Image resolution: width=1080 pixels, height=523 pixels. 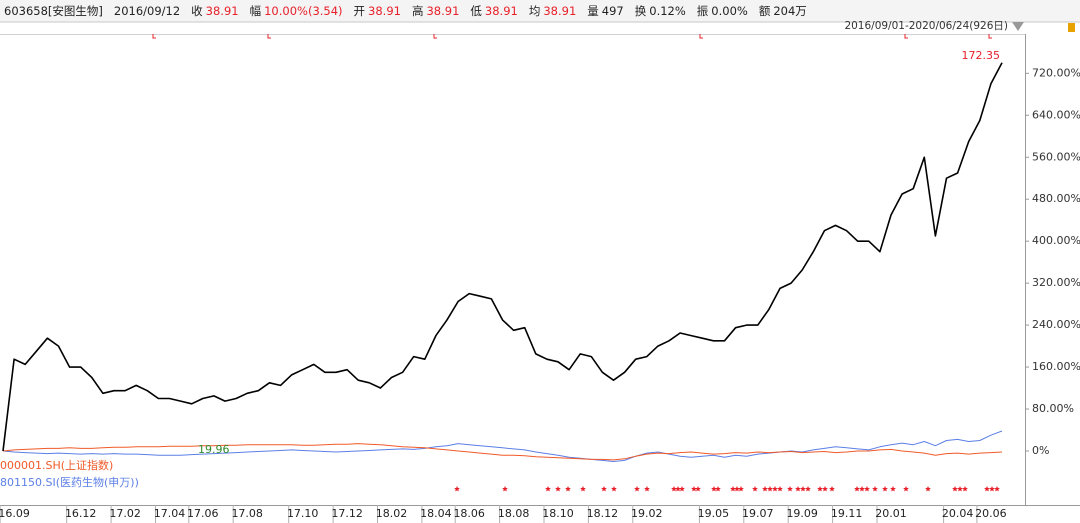 I want to click on x-tick-label: 16.12, so click(x=81, y=513).